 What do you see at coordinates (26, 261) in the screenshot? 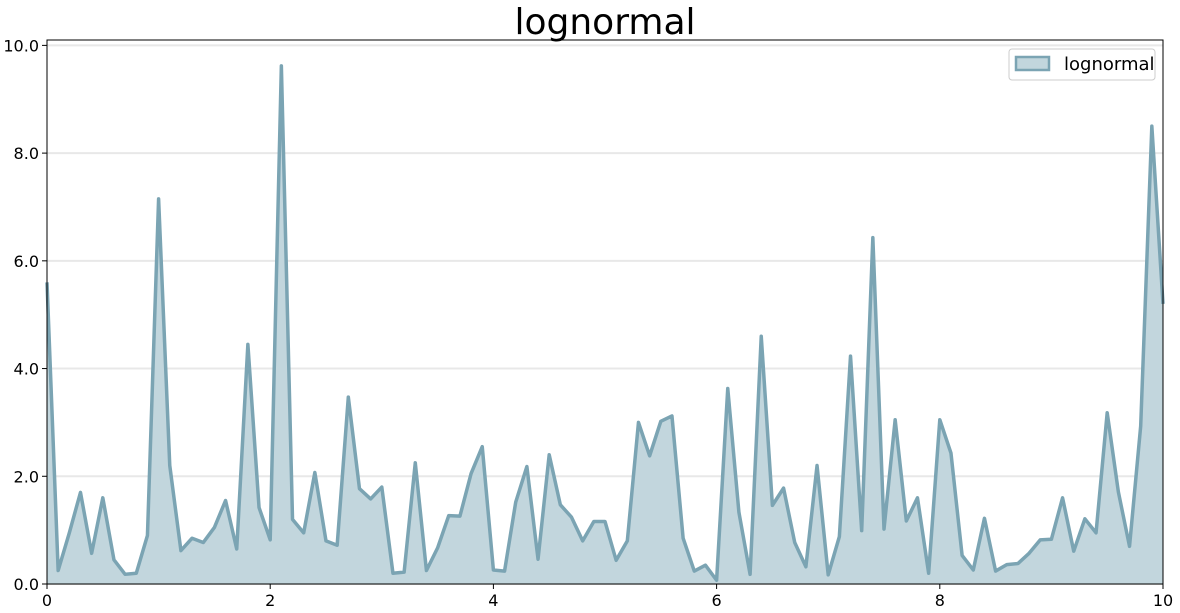
I see `y-tick-label: 6.0` at bounding box center [26, 261].